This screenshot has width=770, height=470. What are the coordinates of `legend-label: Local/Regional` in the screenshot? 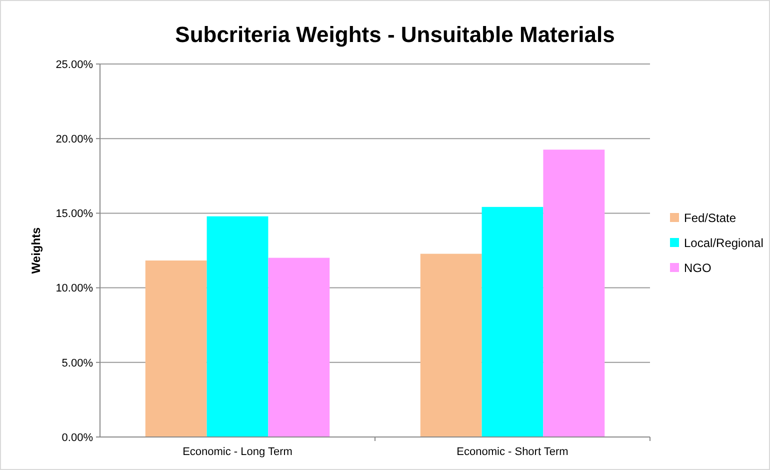 It's located at (724, 243).